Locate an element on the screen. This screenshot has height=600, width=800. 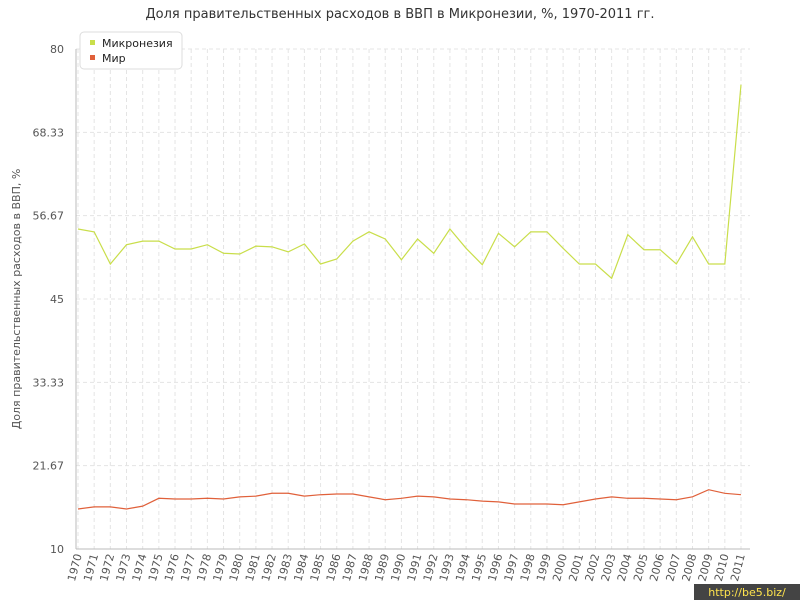
watermark-bg is located at coordinates (747, 592).